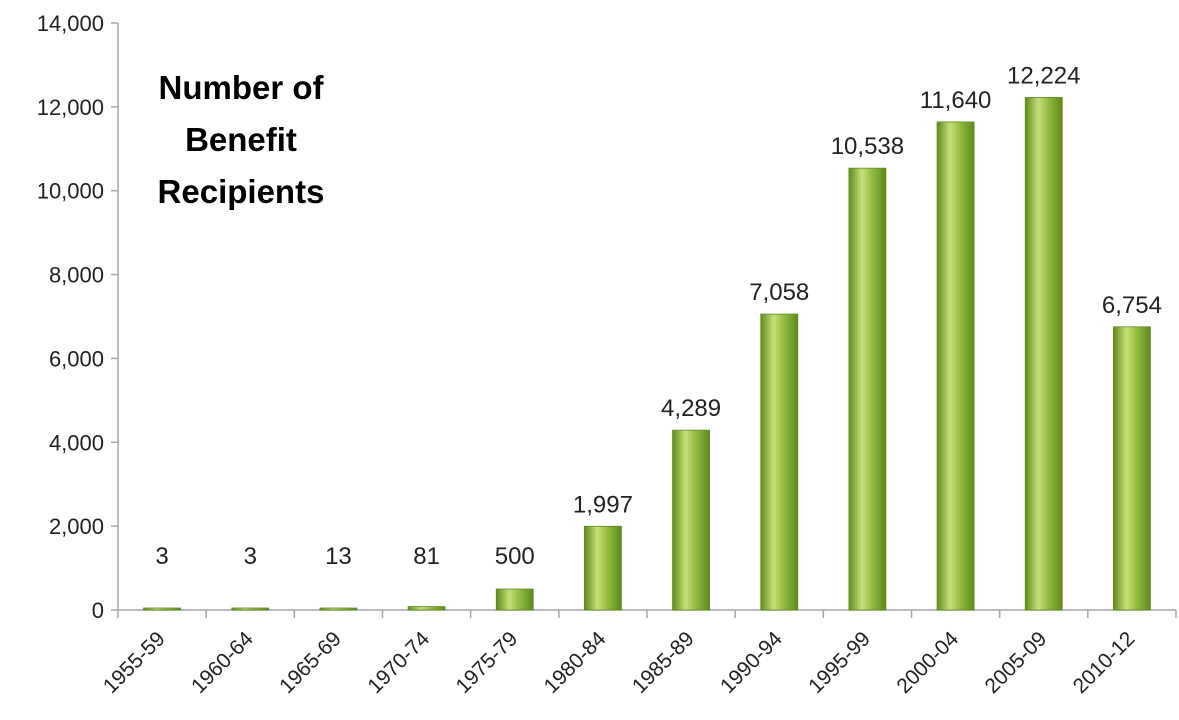 Image resolution: width=1179 pixels, height=720 pixels. What do you see at coordinates (575, 662) in the screenshot?
I see `x-tick-label: 1980-84` at bounding box center [575, 662].